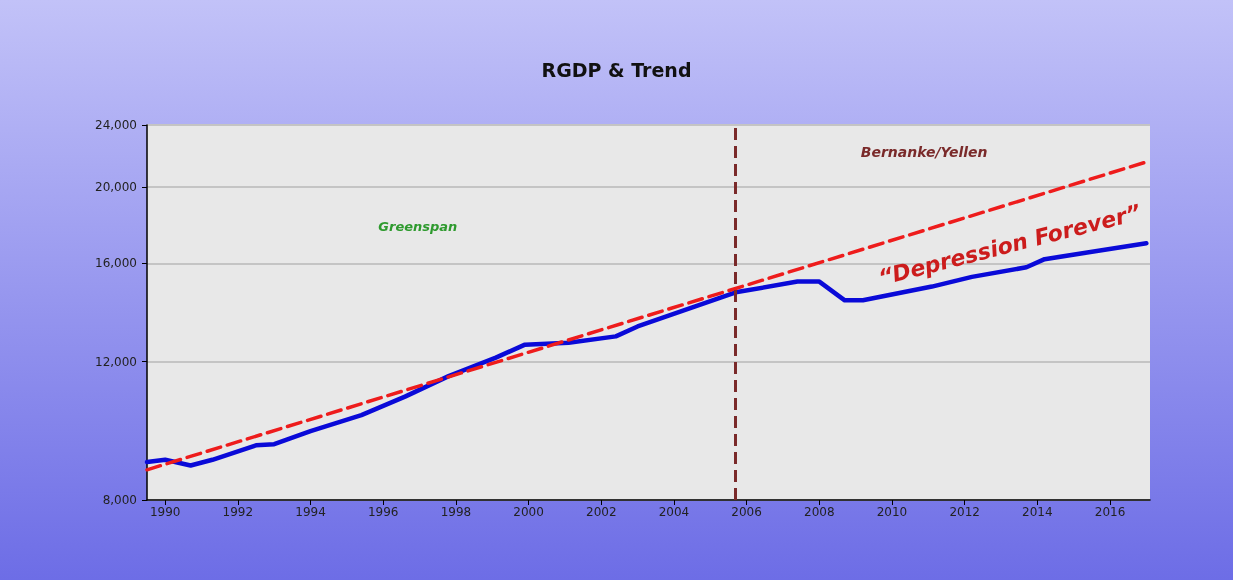  Describe the element at coordinates (674, 512) in the screenshot. I see `x-tick-label: 2004` at that location.